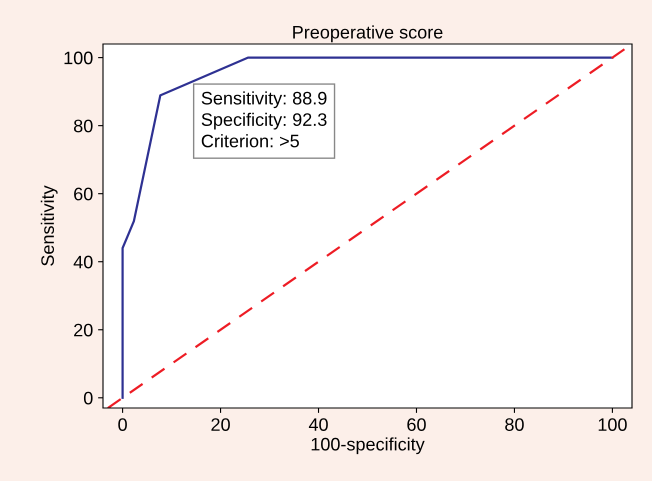 The height and width of the screenshot is (481, 652). I want to click on y-tick-label: 20, so click(83, 330).